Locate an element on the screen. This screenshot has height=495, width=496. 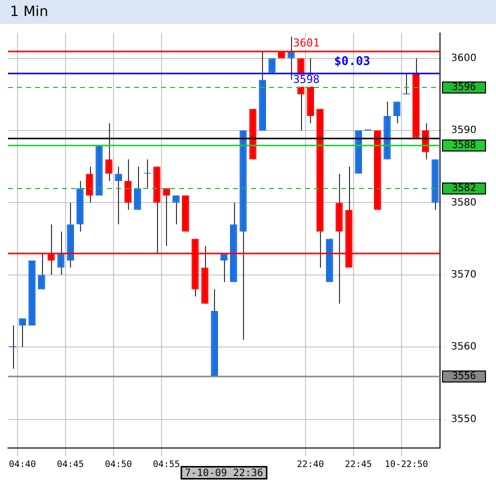
annotation: 3598 is located at coordinates (306, 79).